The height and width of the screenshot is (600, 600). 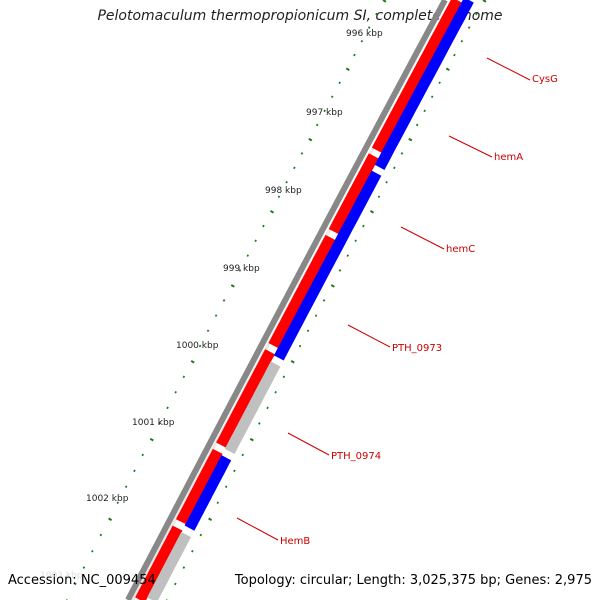 What do you see at coordinates (241, 269) in the screenshot?
I see `tick-label-999: 999 kbp` at bounding box center [241, 269].